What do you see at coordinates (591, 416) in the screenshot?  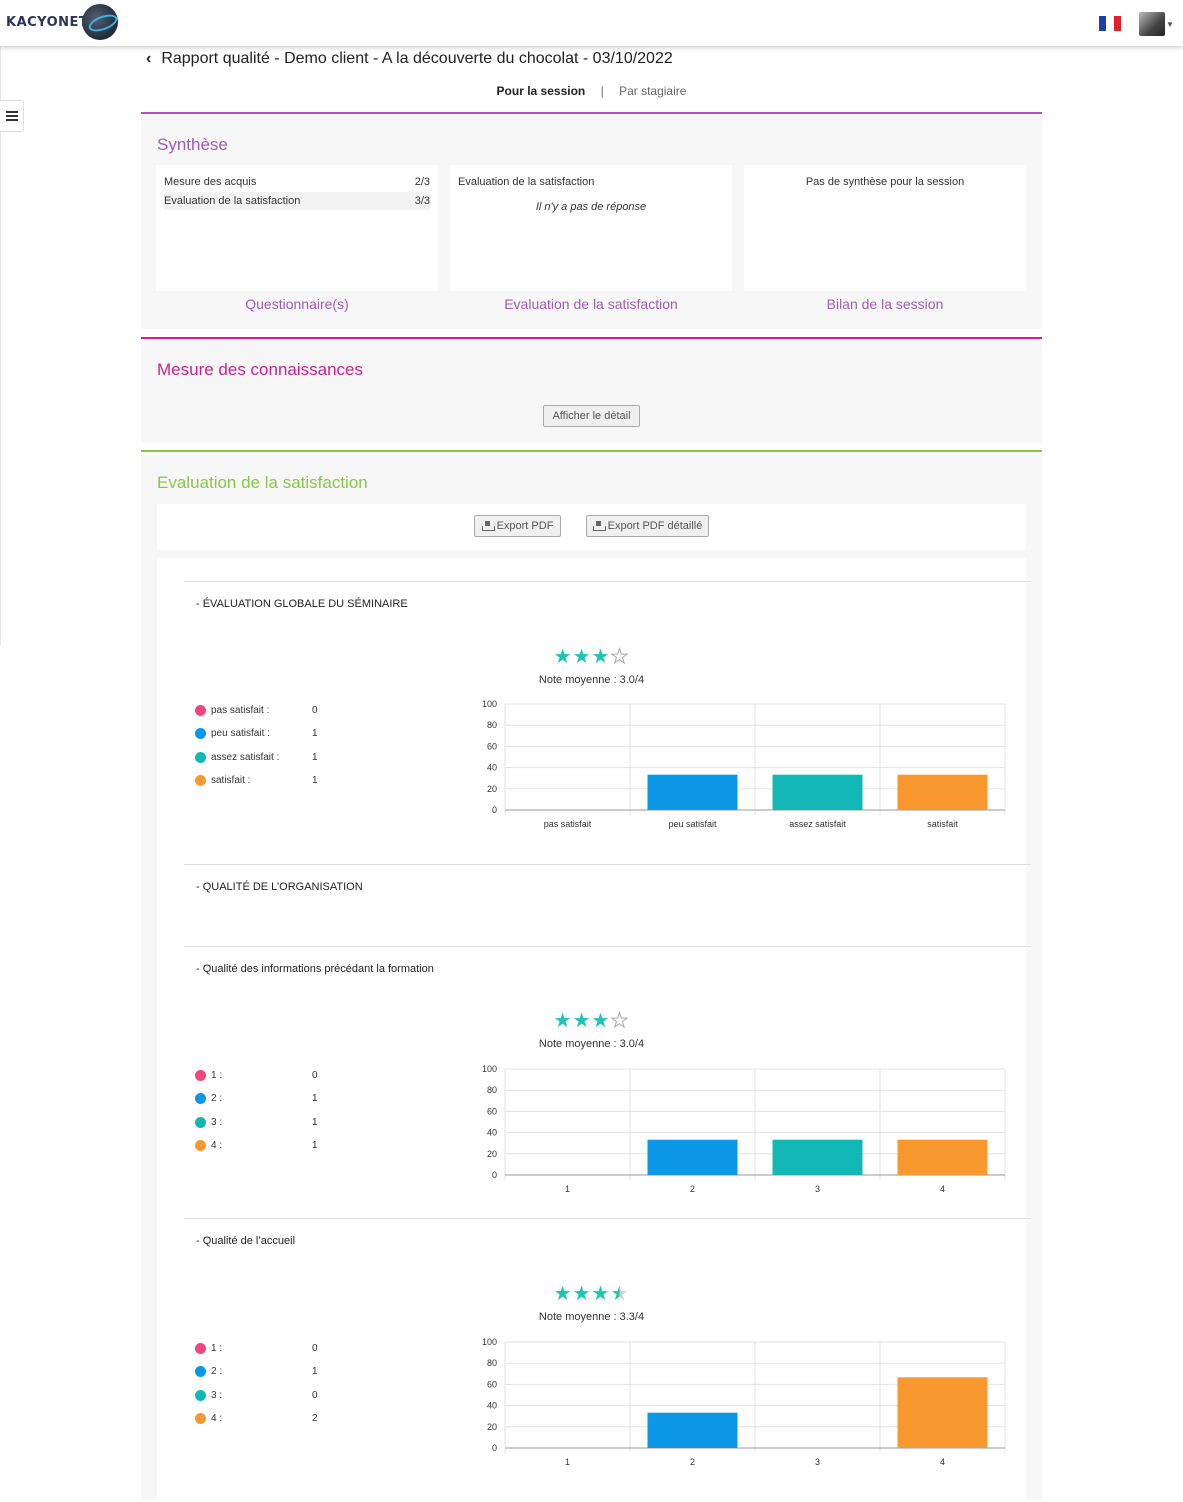 I see `show-detail-button: Afficher le détail` at bounding box center [591, 416].